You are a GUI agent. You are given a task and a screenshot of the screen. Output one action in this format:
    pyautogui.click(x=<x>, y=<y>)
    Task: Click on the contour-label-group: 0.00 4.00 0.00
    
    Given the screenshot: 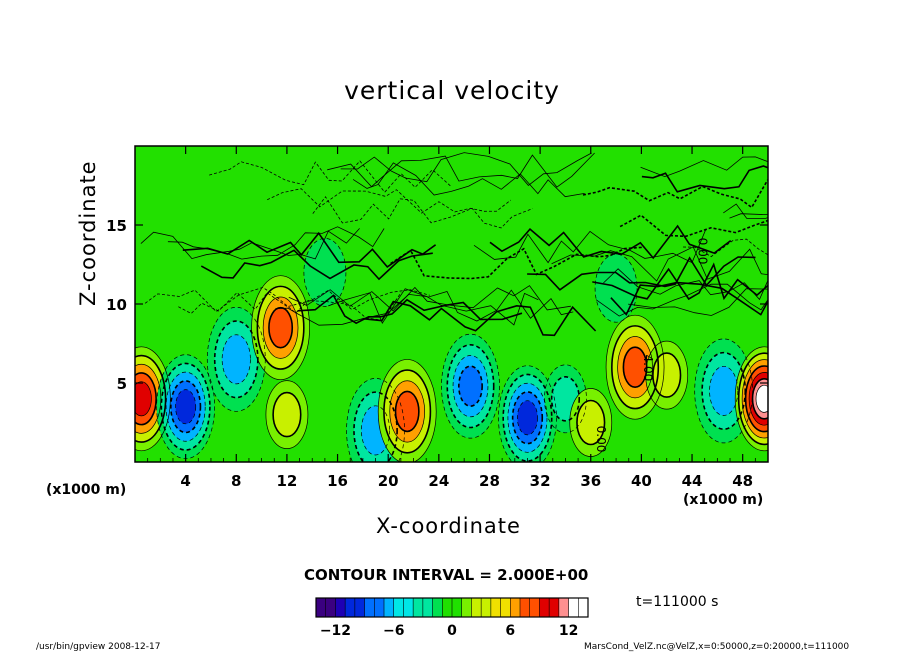 What is the action you would take?
    pyautogui.click(x=651, y=345)
    